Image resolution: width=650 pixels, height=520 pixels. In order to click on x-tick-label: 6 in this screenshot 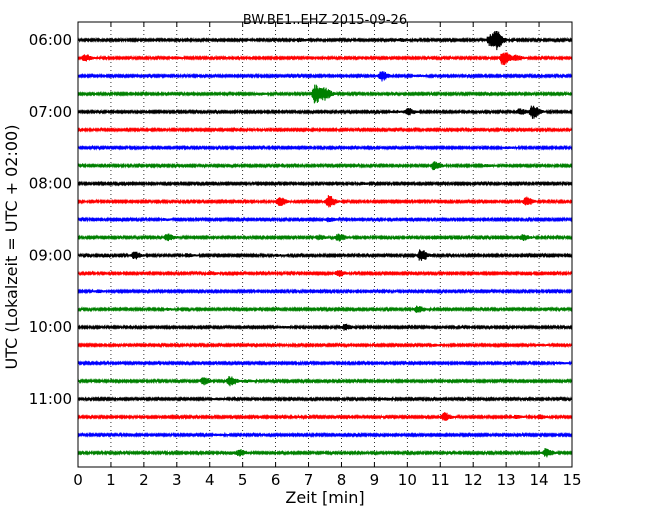, I will do `click(276, 480)`.